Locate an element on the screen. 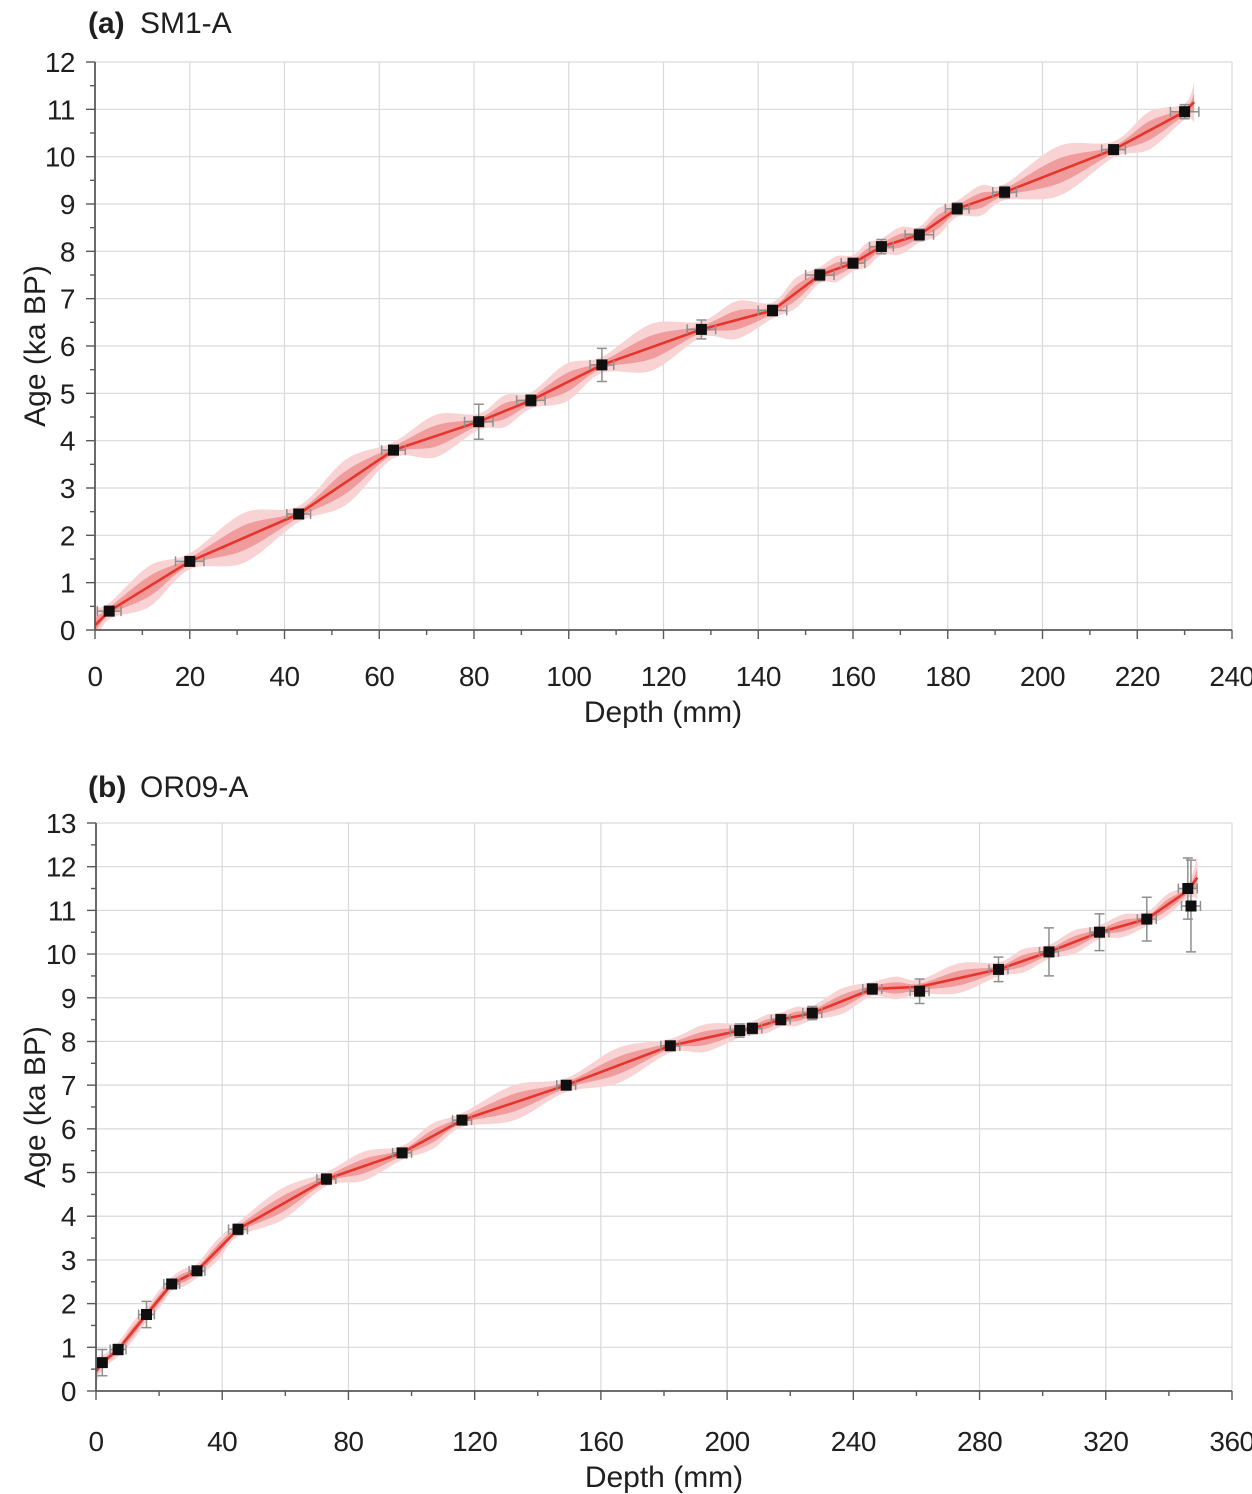 The height and width of the screenshot is (1494, 1252). x-tick-label: 20 is located at coordinates (190, 676).